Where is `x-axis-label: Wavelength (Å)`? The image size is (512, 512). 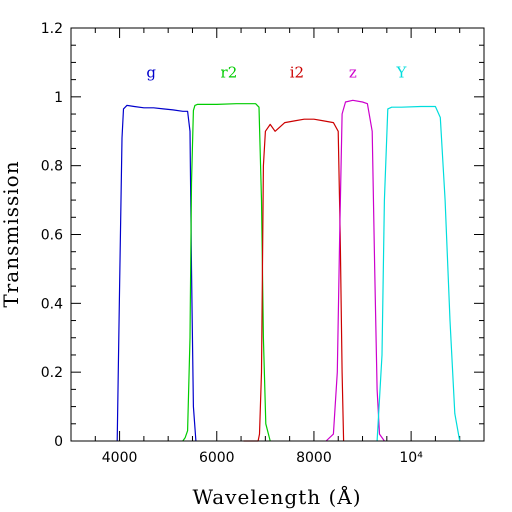 x-axis-label: Wavelength (Å) is located at coordinates (276, 496).